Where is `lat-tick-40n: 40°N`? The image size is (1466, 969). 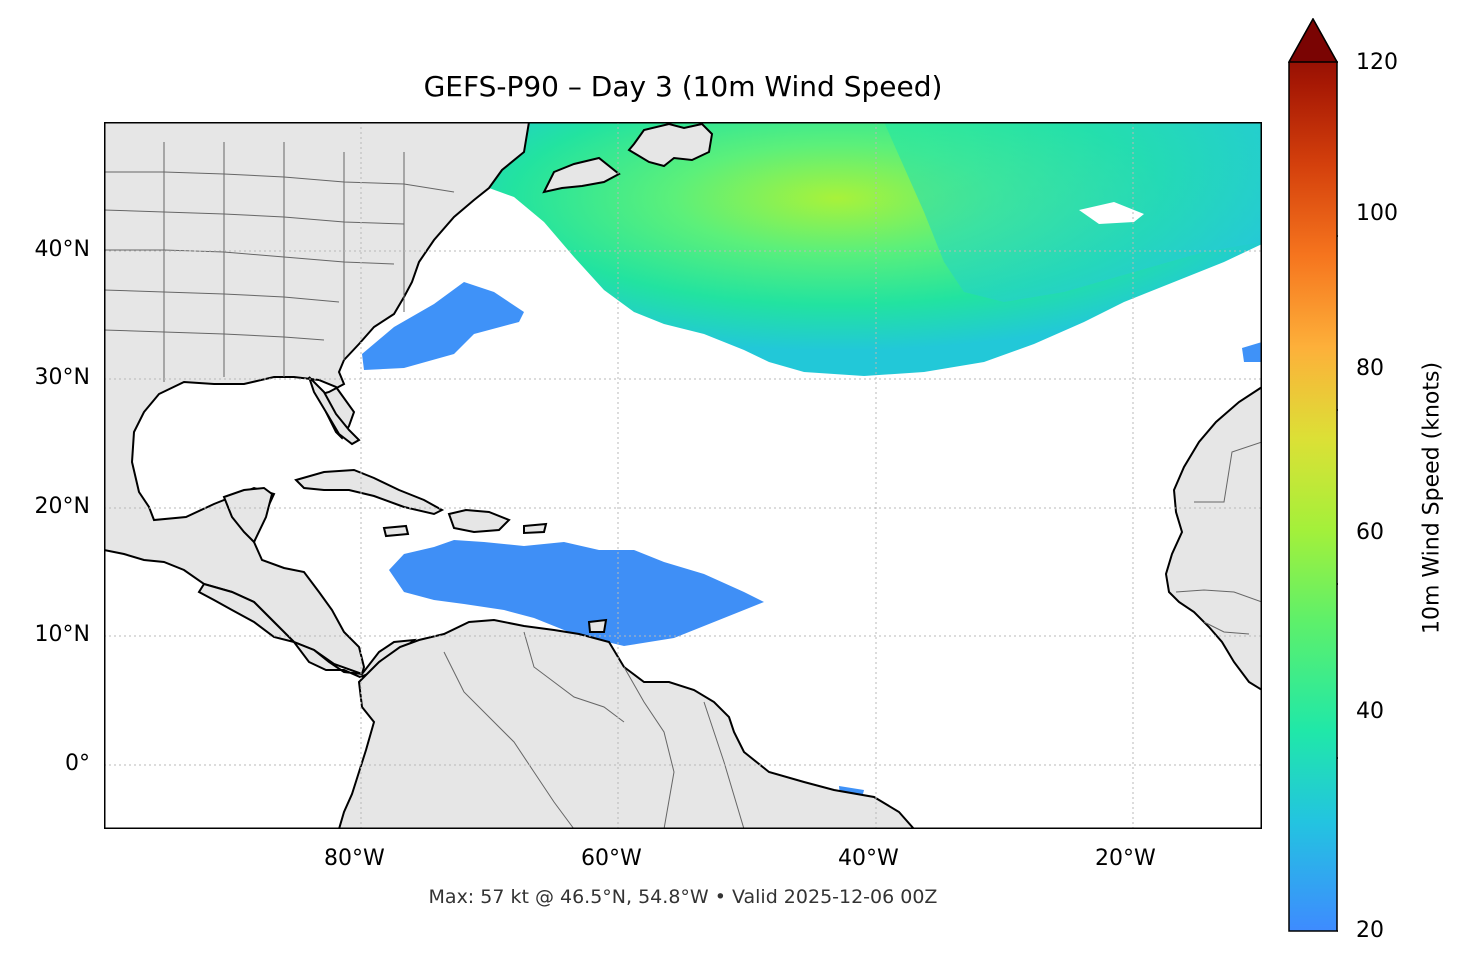 lat-tick-40n: 40°N is located at coordinates (62, 249).